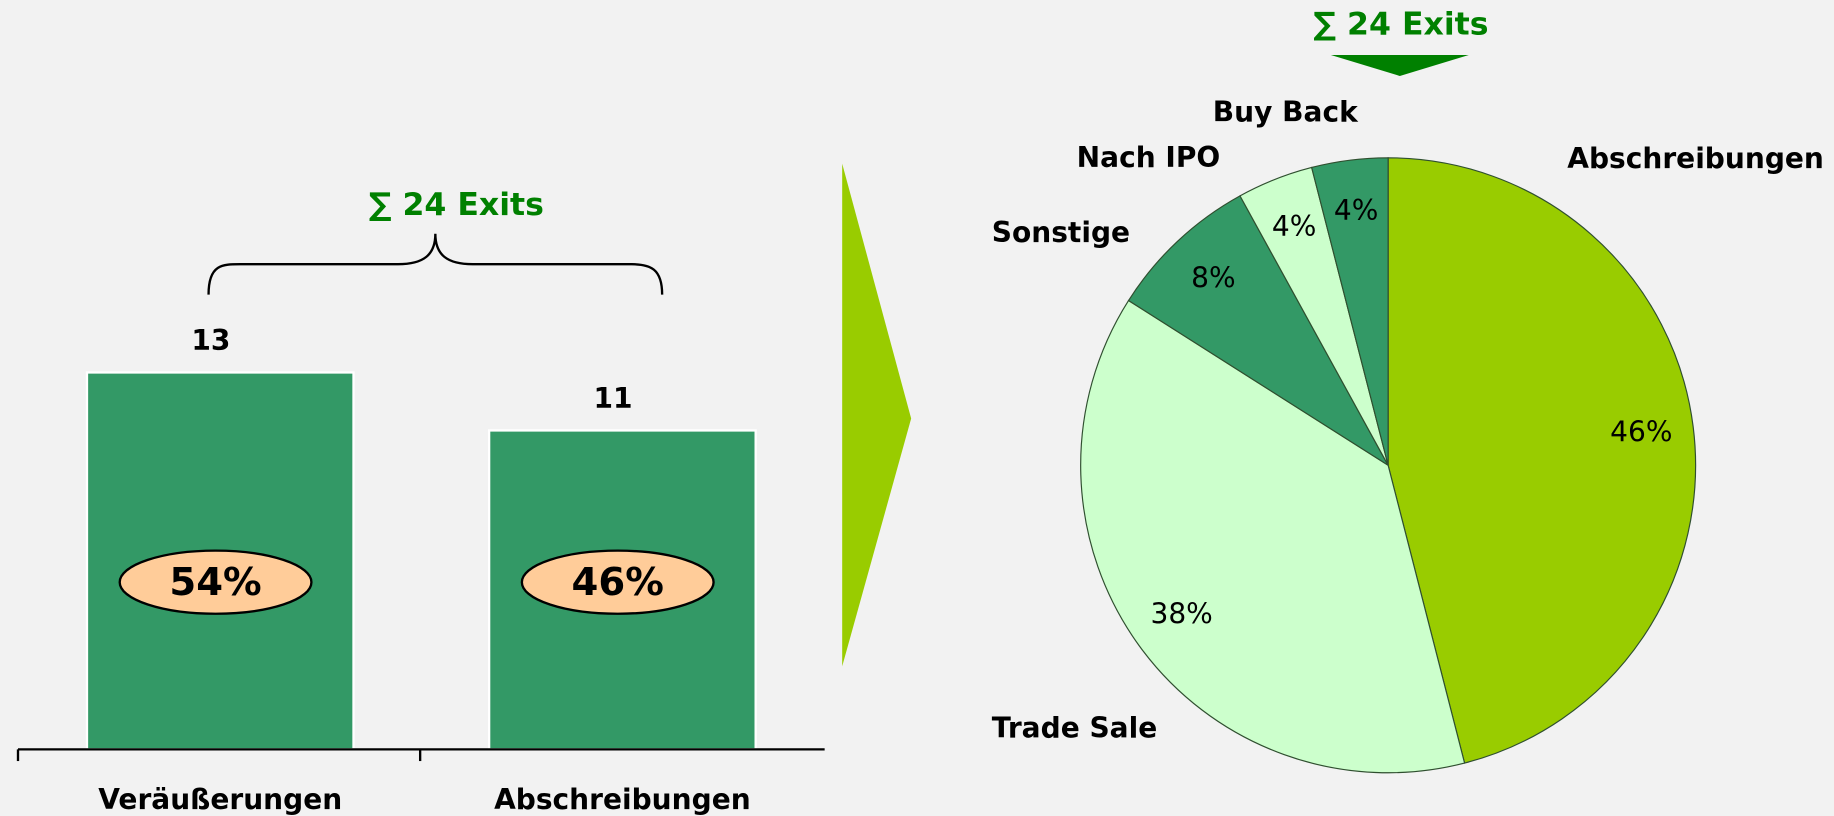  I want to click on share-label: 54%, so click(215, 582).